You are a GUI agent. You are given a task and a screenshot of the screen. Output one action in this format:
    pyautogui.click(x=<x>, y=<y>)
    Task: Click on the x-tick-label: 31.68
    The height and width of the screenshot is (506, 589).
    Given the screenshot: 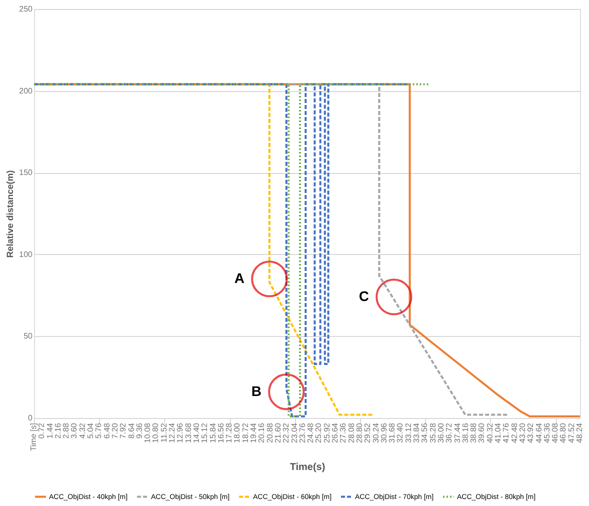 What is the action you would take?
    pyautogui.click(x=392, y=433)
    